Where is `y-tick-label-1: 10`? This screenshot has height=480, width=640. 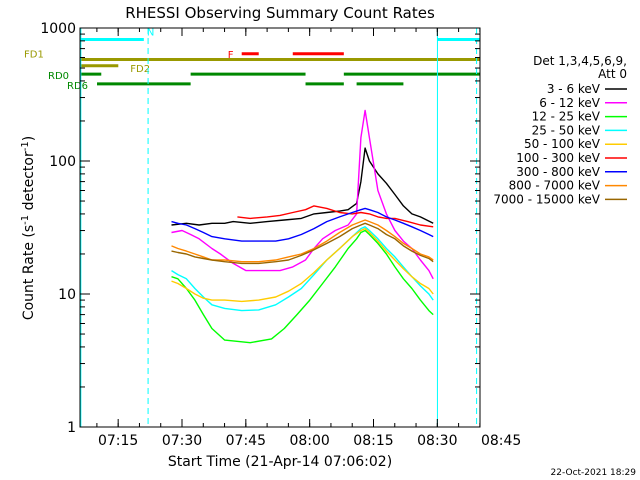 y-tick-label-1: 10 is located at coordinates (67, 295).